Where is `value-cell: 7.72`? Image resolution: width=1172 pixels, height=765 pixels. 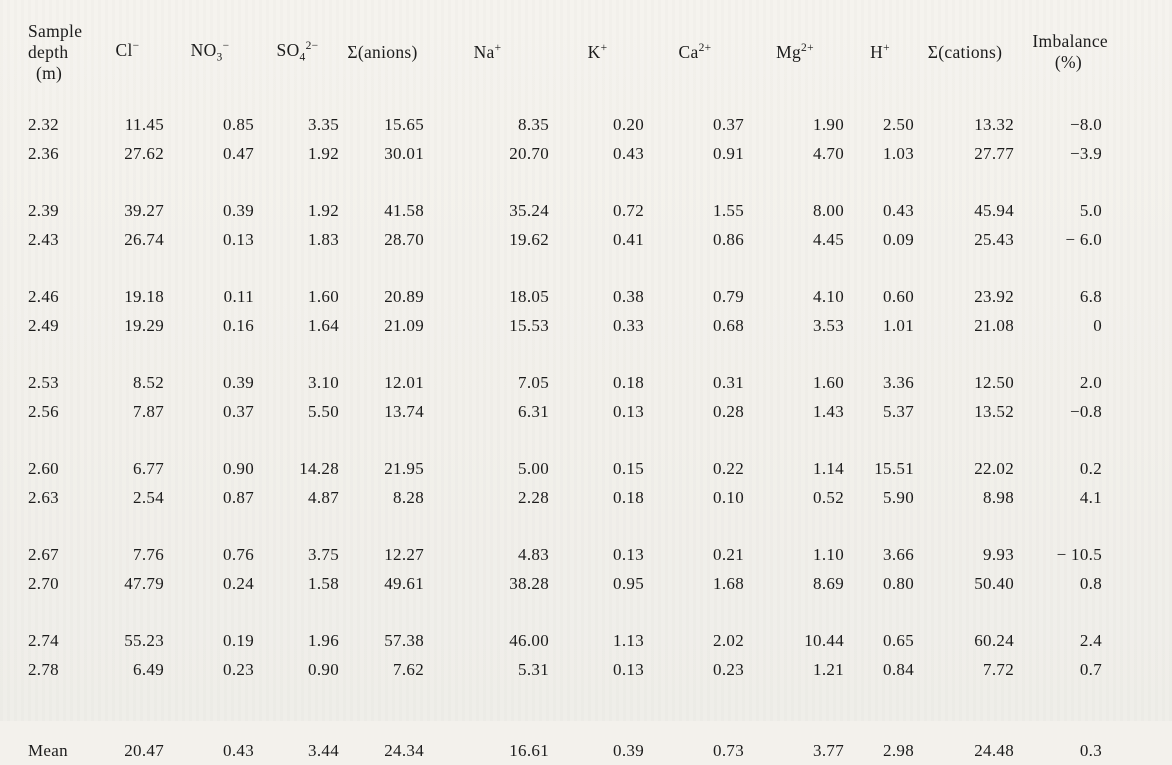 value-cell: 7.72 is located at coordinates (998, 669).